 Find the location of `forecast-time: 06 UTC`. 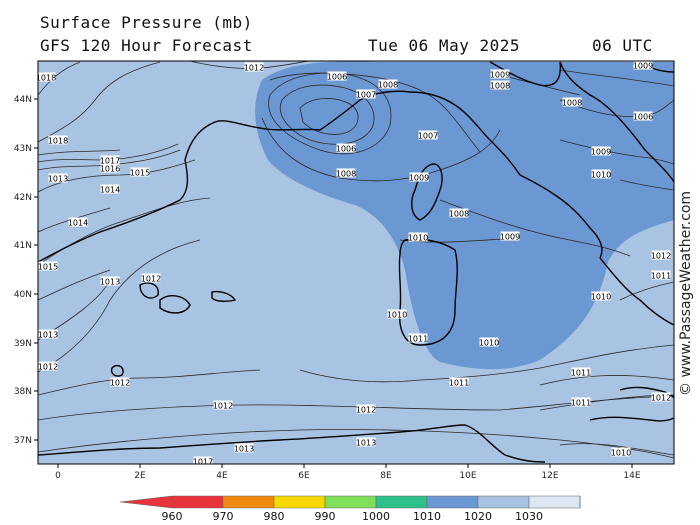

forecast-time: 06 UTC is located at coordinates (622, 45).